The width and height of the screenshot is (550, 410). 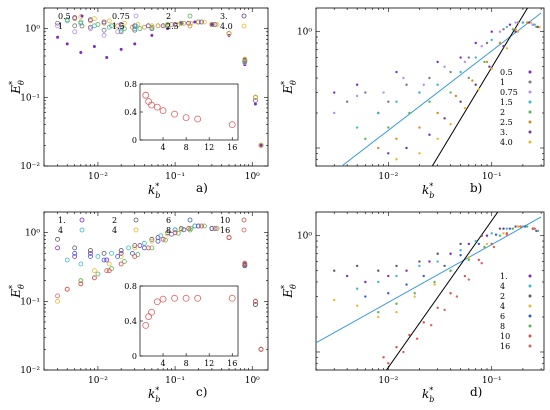 What do you see at coordinates (130, 84) in the screenshot?
I see `inset-y-tick-label: 0.8` at bounding box center [130, 84].